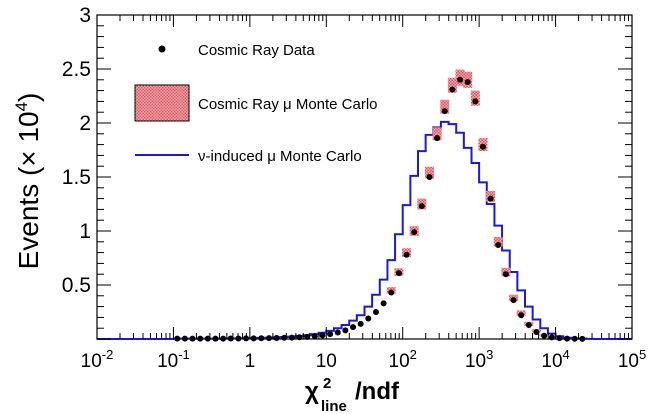 The height and width of the screenshot is (414, 649). What do you see at coordinates (288, 104) in the screenshot?
I see `legend-label: Cosmic Ray μ Monte Carlo` at bounding box center [288, 104].